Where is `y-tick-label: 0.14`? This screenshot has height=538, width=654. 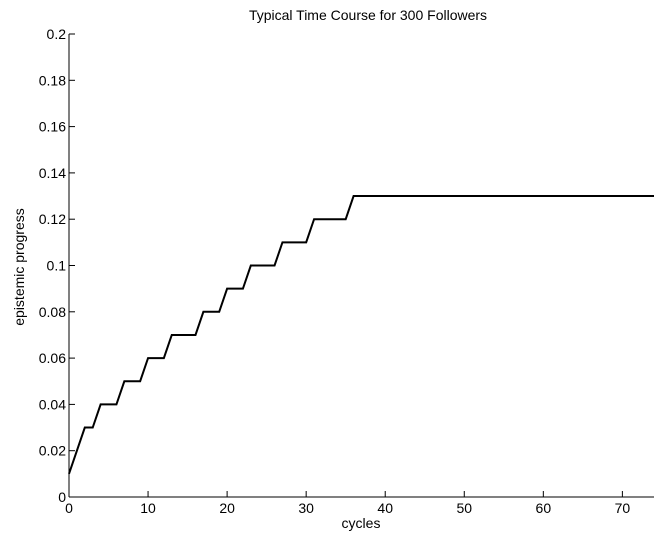
y-tick-label: 0.14 is located at coordinates (52, 173).